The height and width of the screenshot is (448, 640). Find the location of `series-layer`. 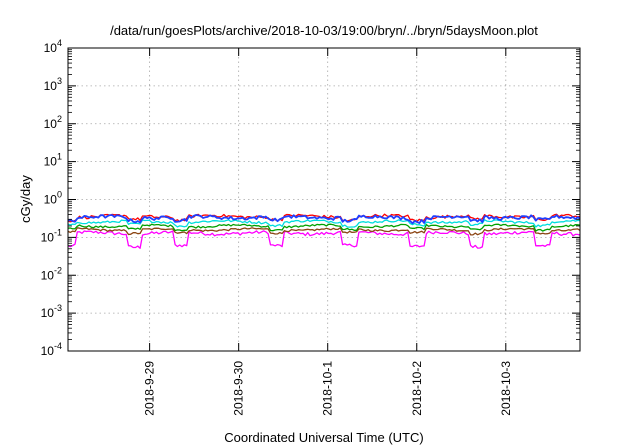

series-layer is located at coordinates (324, 231).